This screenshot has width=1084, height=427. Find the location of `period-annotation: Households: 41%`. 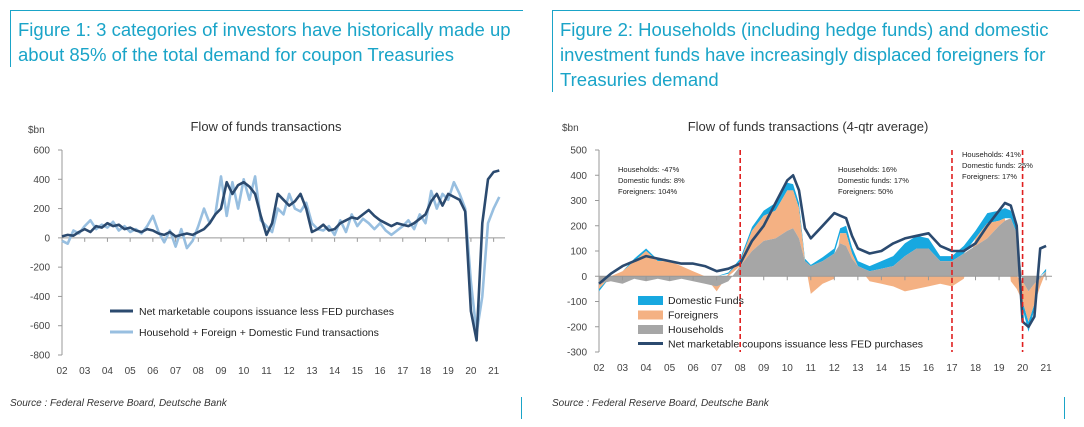

period-annotation: Households: 41% is located at coordinates (991, 154).